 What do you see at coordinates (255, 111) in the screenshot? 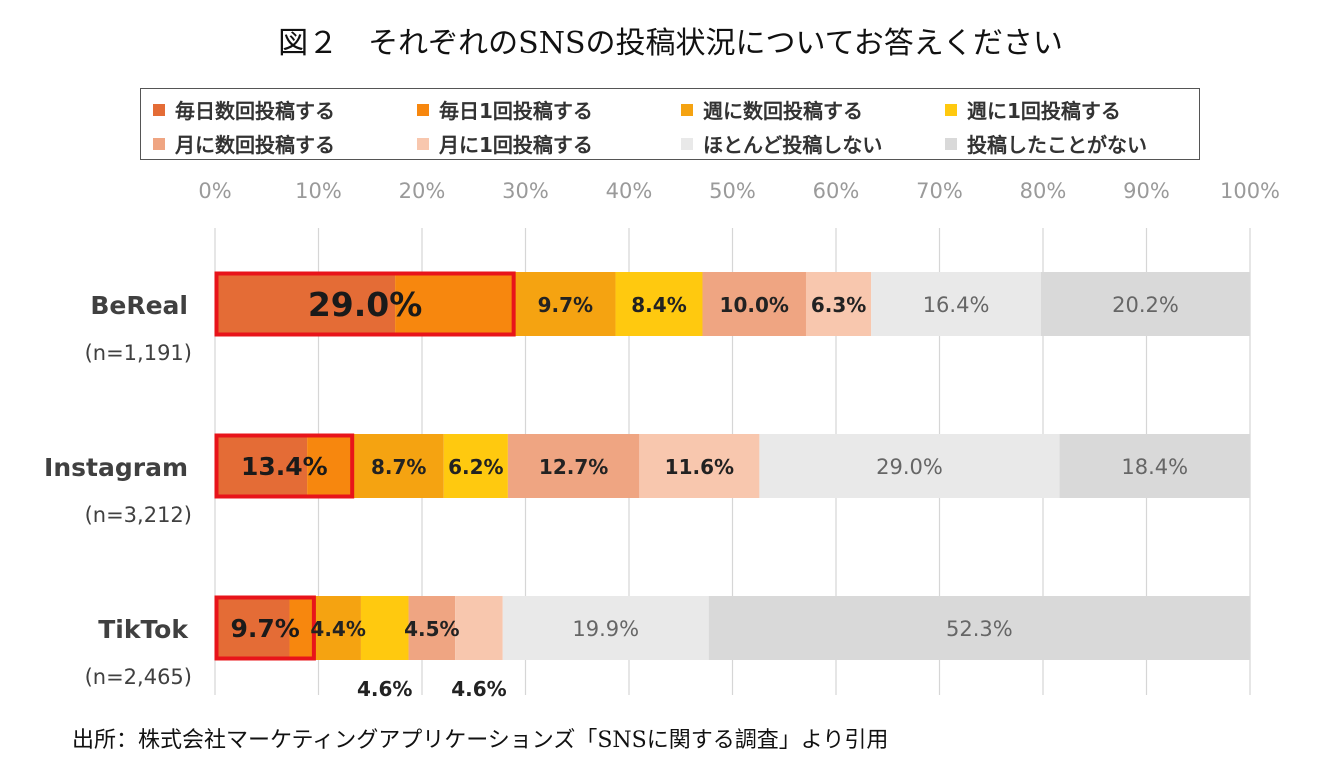
I see `legend-label: 毎日数回投稿する` at bounding box center [255, 111].